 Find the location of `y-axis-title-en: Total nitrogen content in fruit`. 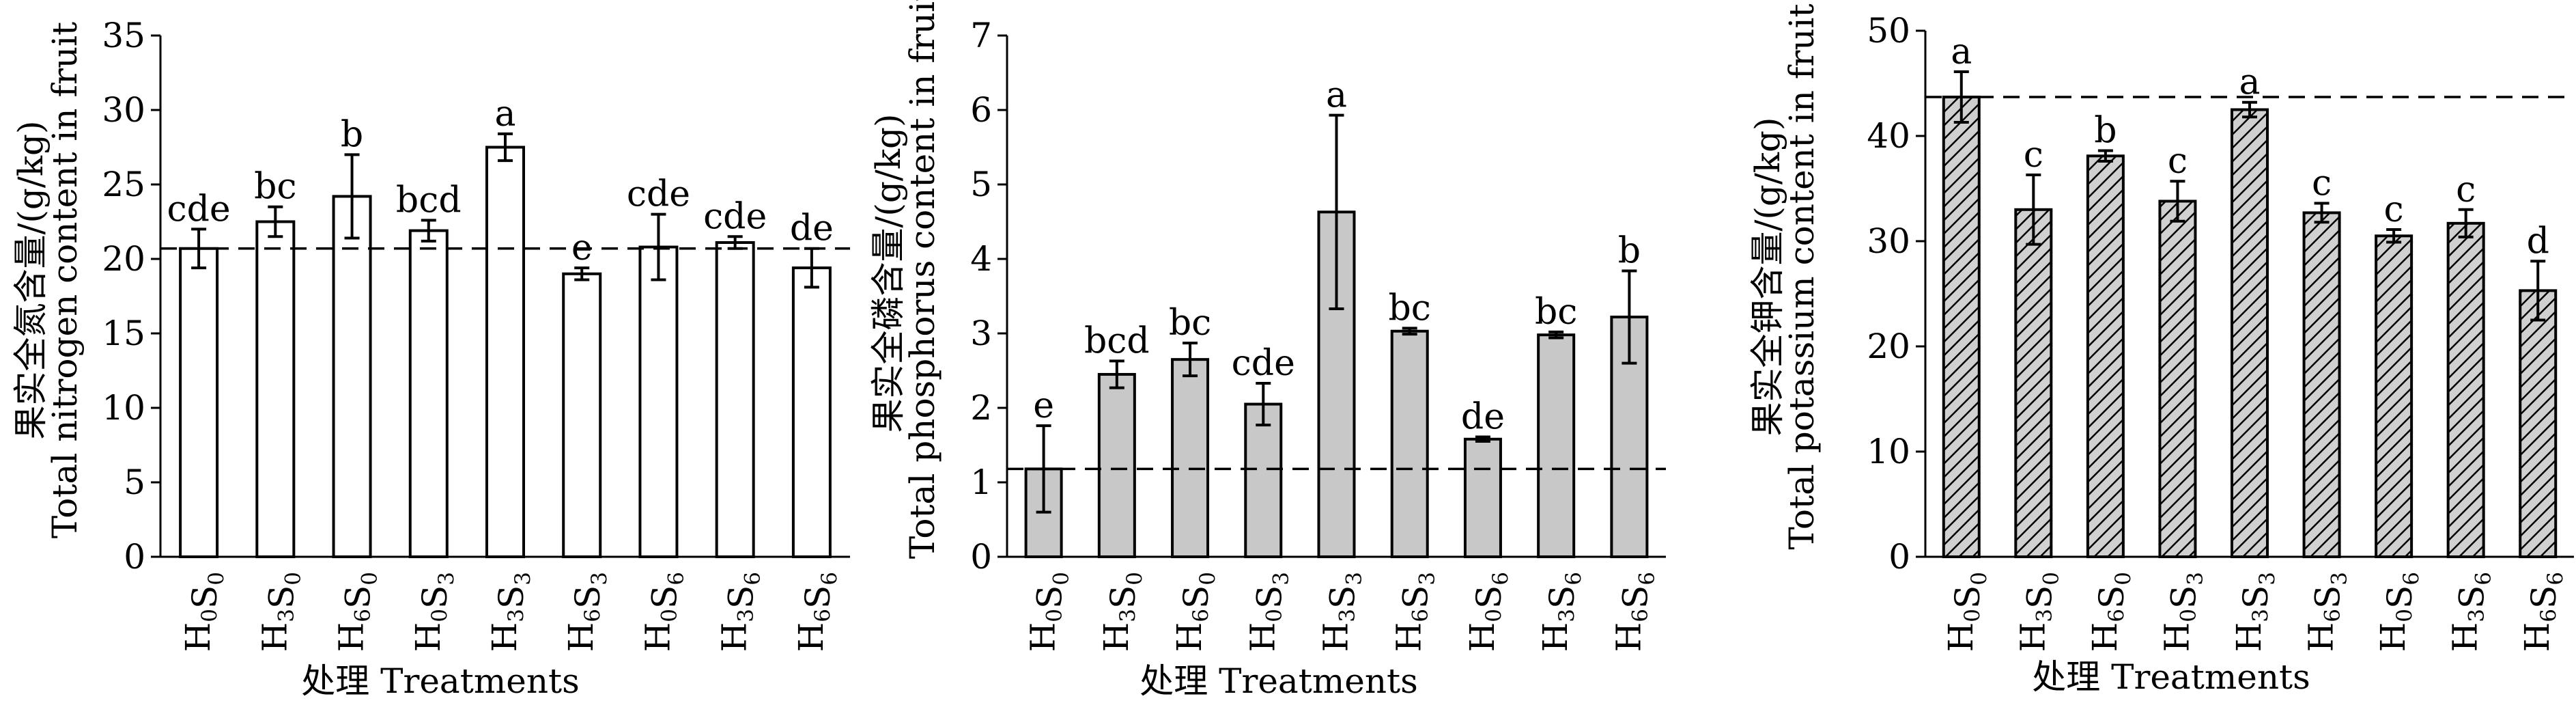

y-axis-title-en: Total nitrogen content in fruit is located at coordinates (65, 280).